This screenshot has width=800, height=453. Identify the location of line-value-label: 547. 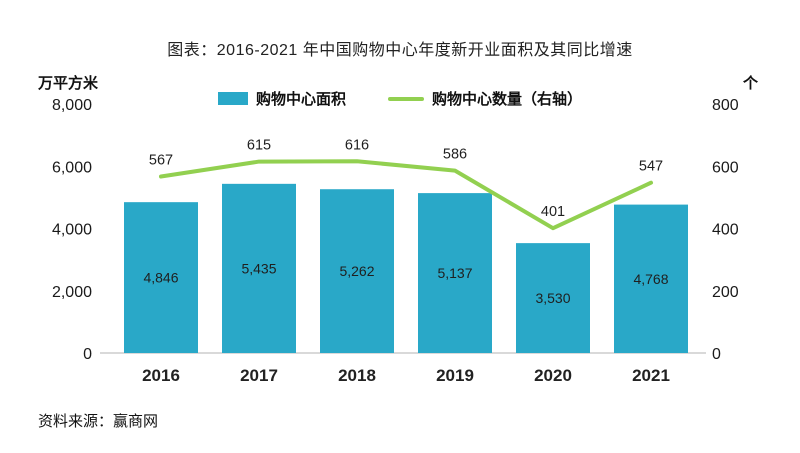
(651, 167).